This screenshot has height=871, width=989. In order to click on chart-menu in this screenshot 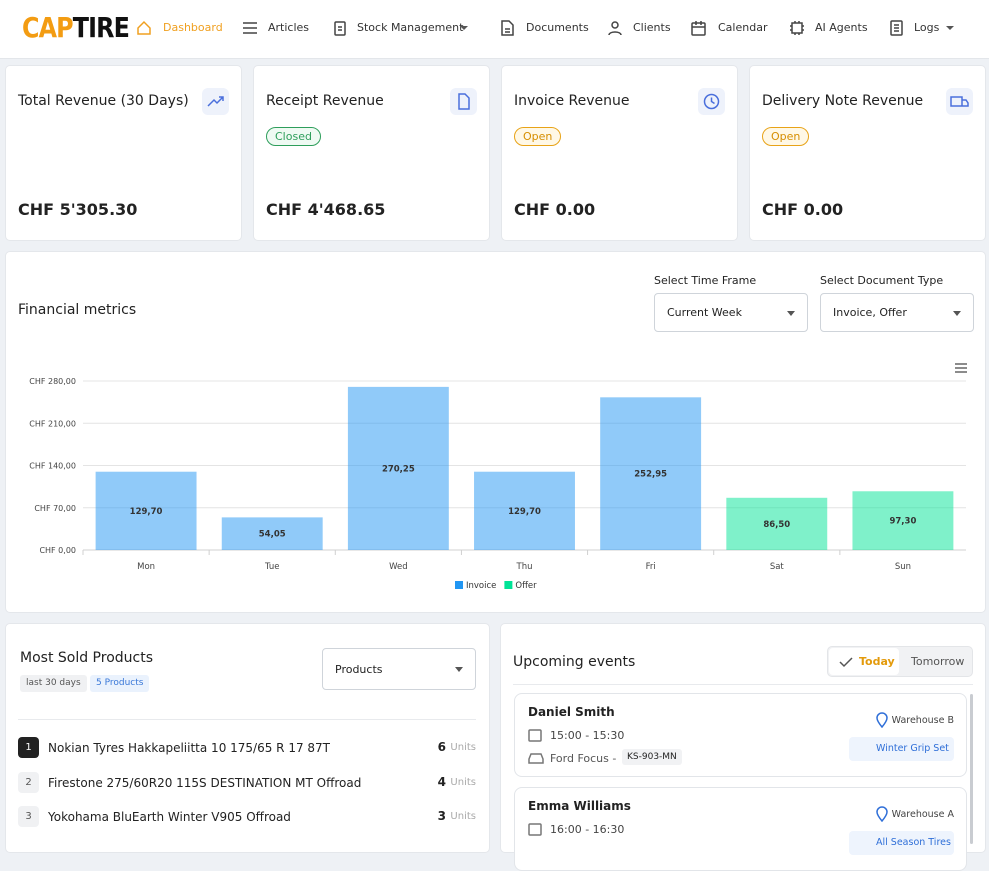, I will do `click(961, 368)`.